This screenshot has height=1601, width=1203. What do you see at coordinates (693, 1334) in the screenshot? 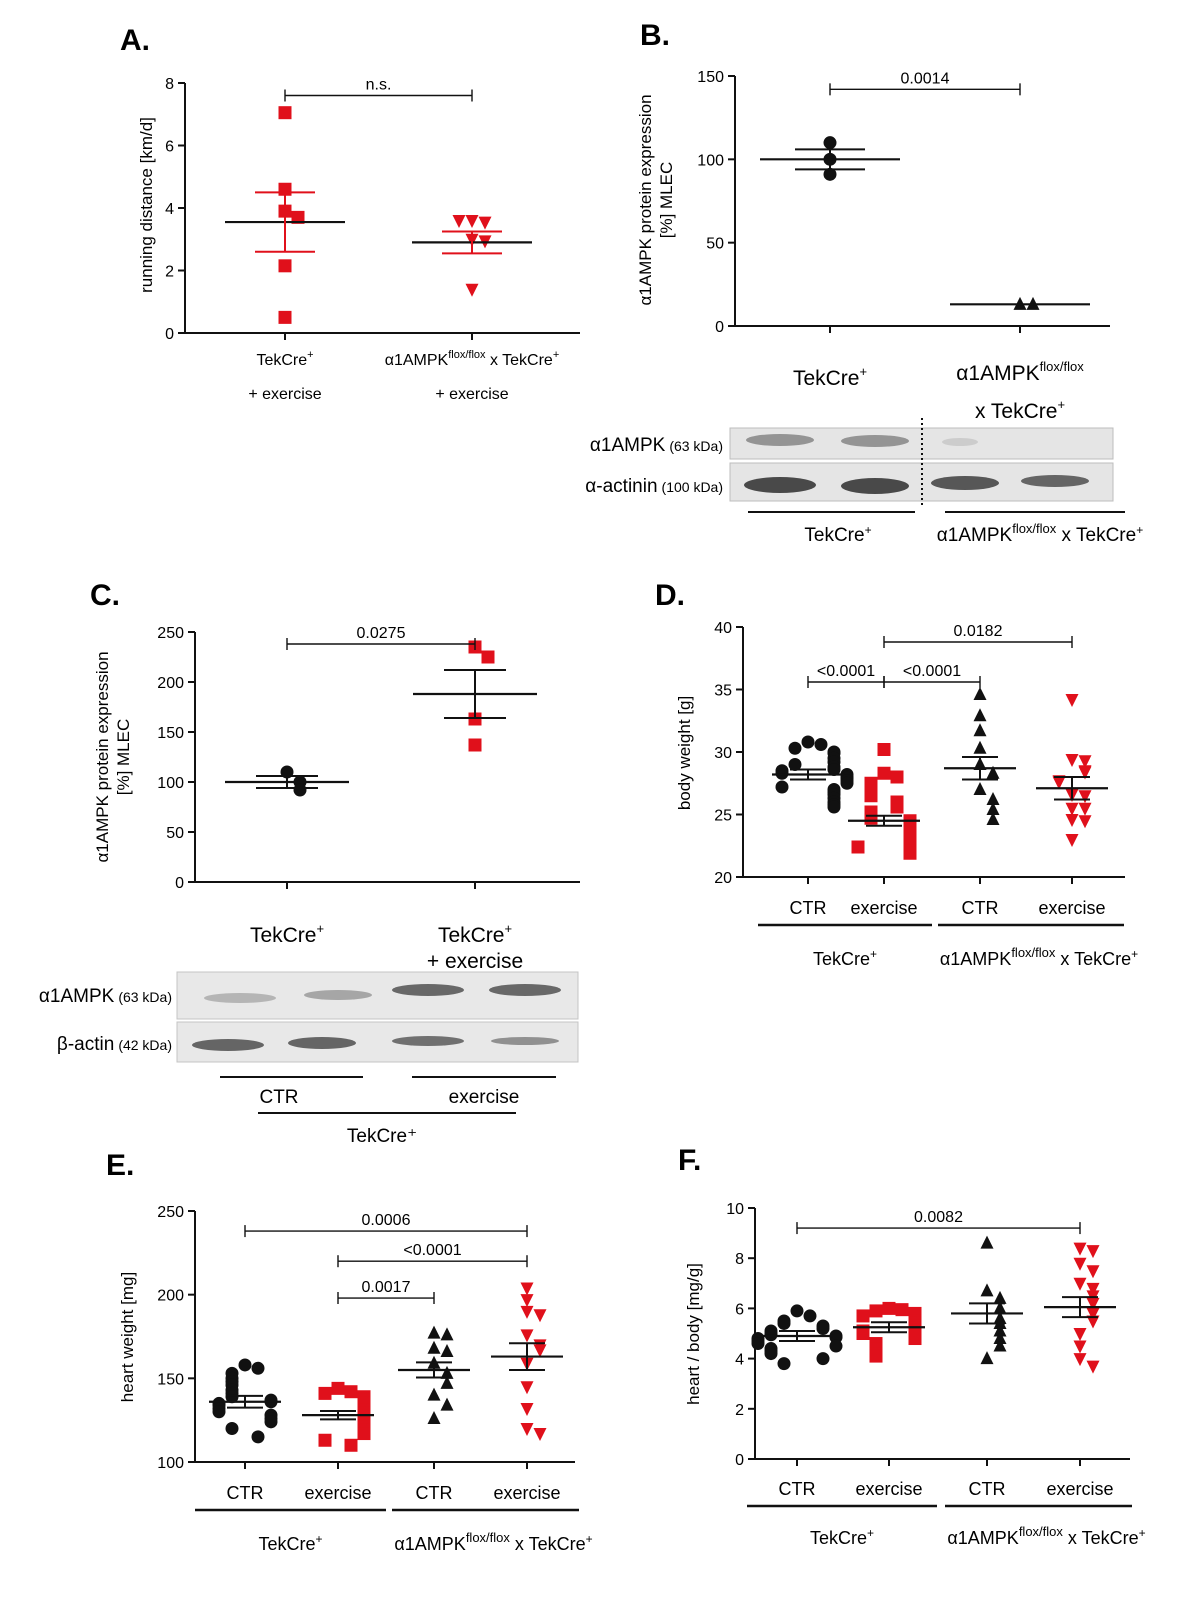
I see `panel-f-ylabel: heart / body [mg/g]` at bounding box center [693, 1334].